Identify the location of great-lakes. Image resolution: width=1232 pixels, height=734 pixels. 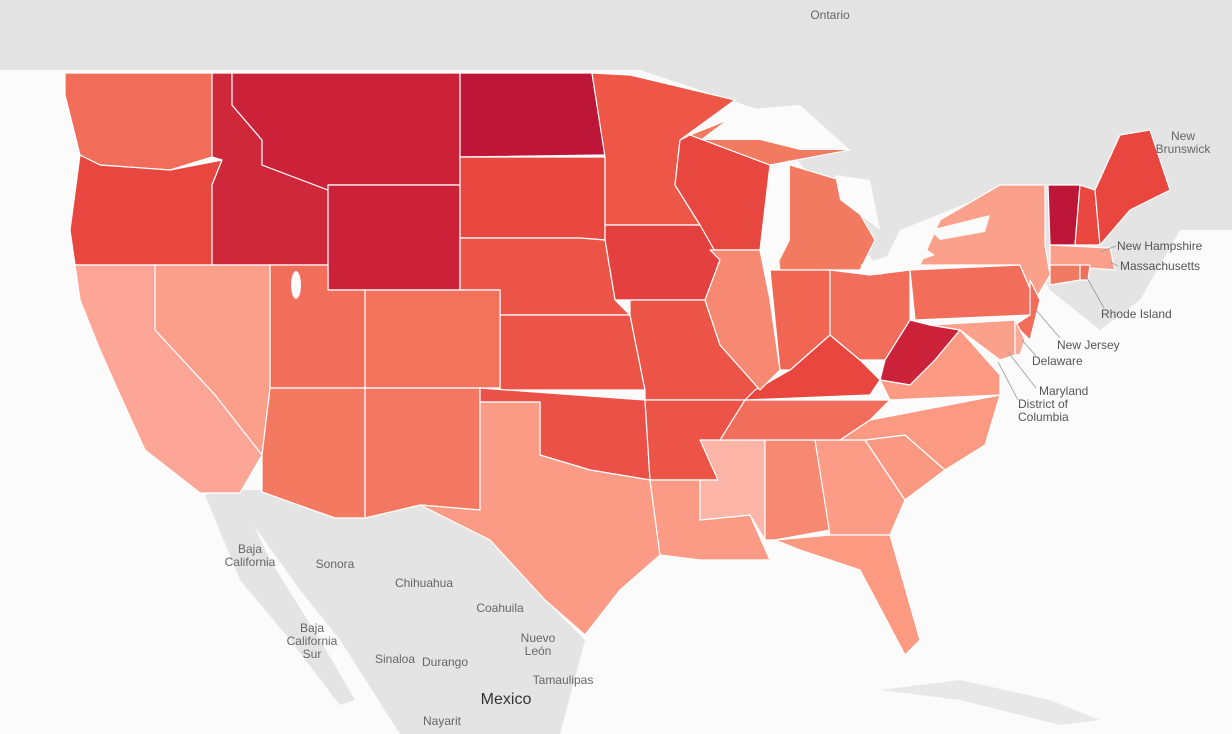
(640, 202).